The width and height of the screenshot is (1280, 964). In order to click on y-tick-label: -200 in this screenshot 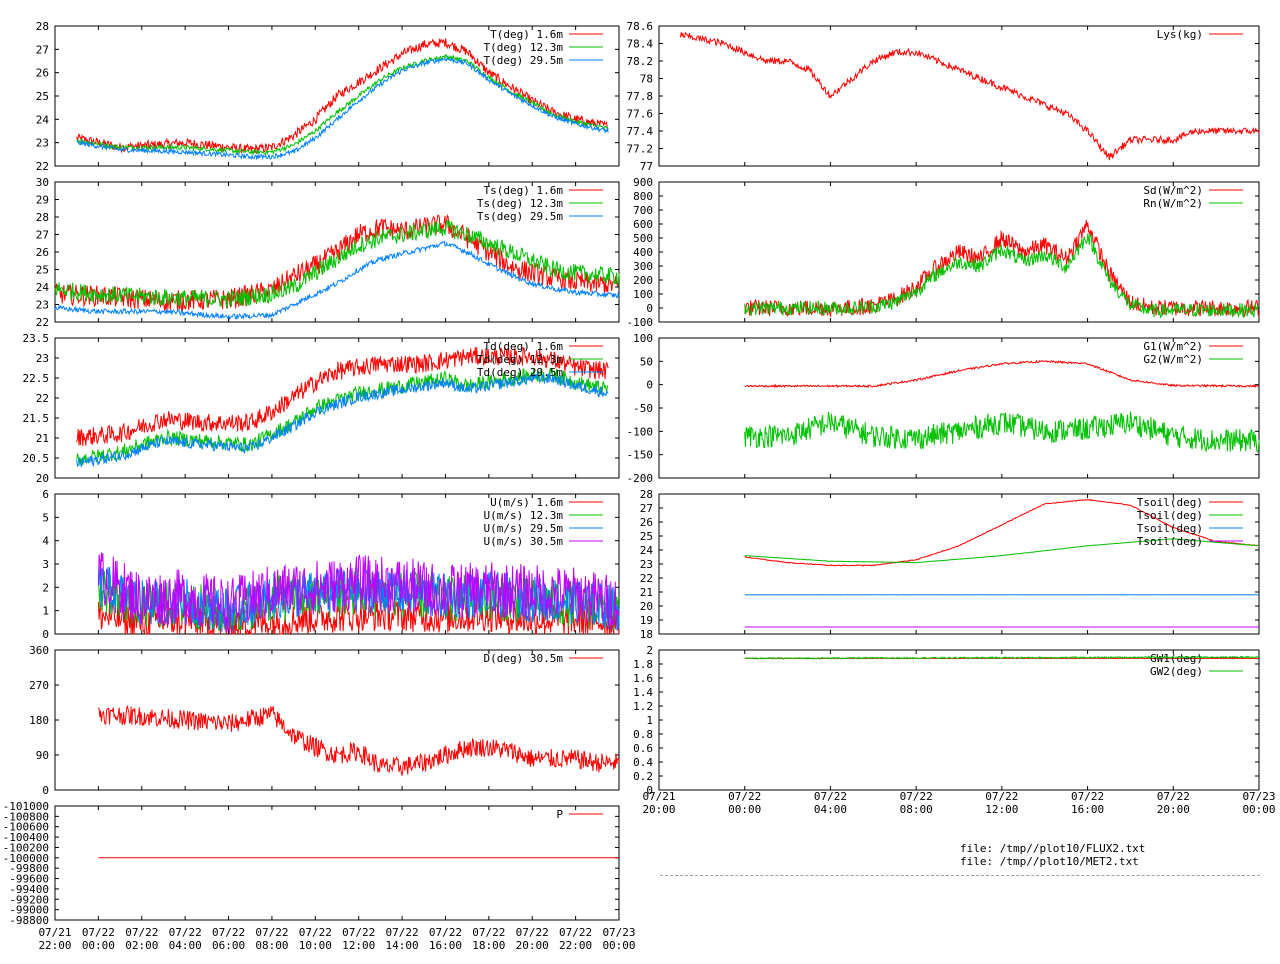, I will do `click(640, 478)`.